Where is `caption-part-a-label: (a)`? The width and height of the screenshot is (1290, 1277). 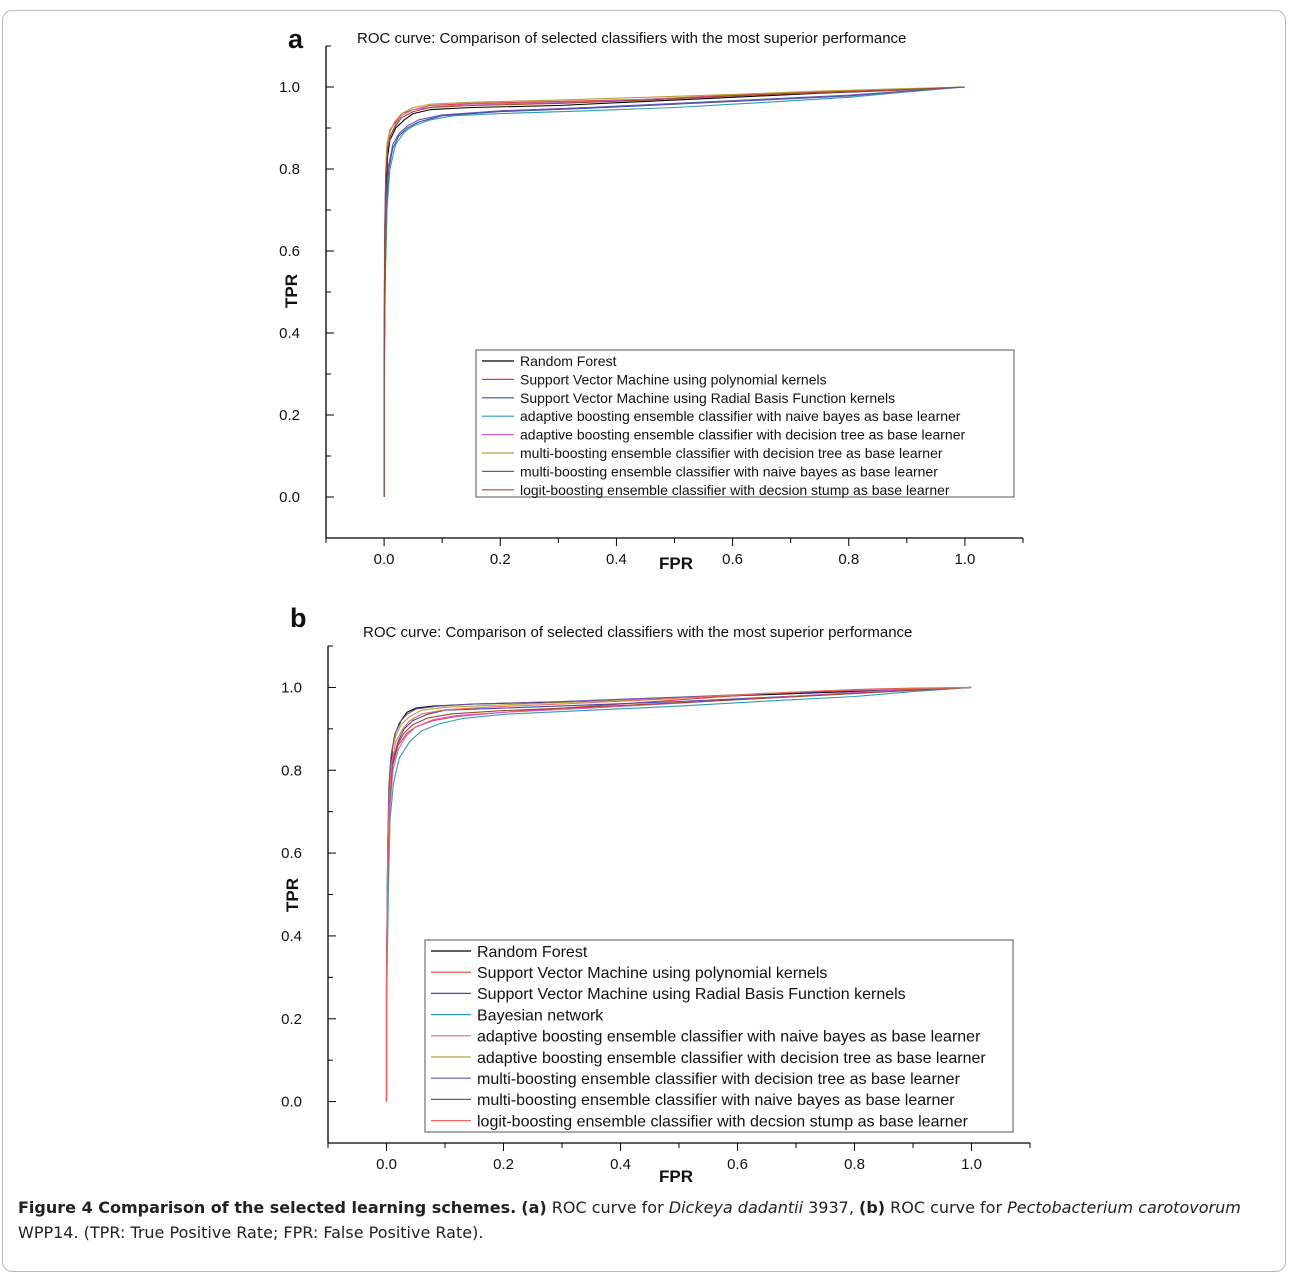
caption-part-a-label: (a) is located at coordinates (534, 1207).